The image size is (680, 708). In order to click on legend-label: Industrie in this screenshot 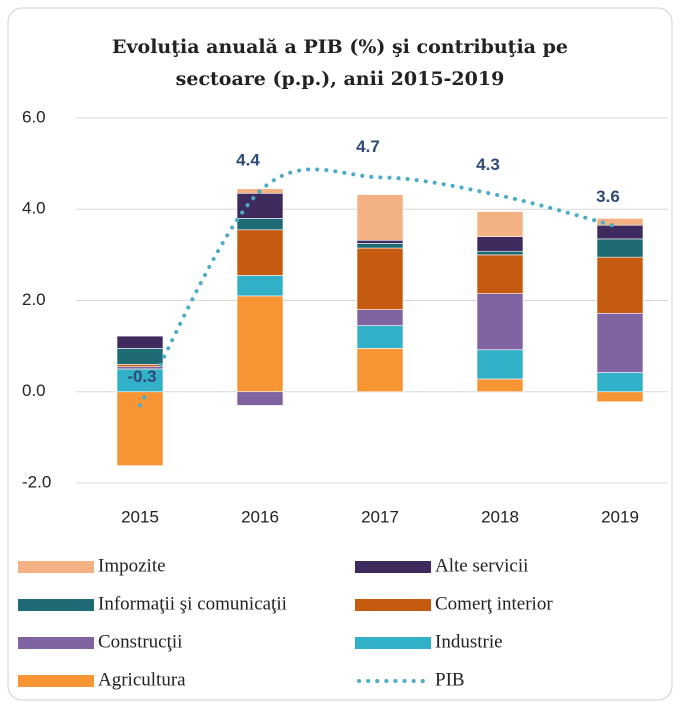, I will do `click(469, 641)`.